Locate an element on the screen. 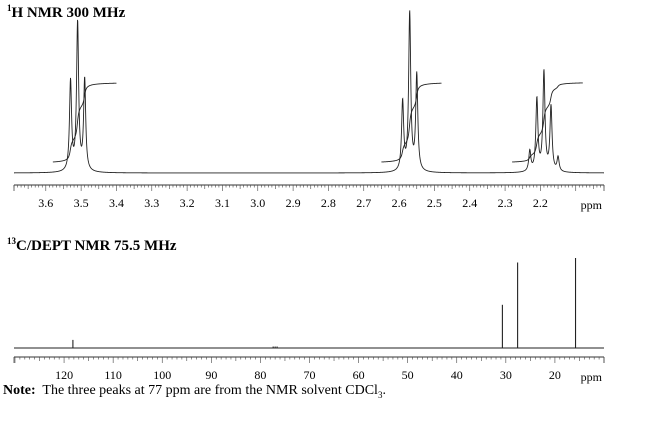  h-nmr-title: 1H NMR 300 MHz is located at coordinates (66, 12).